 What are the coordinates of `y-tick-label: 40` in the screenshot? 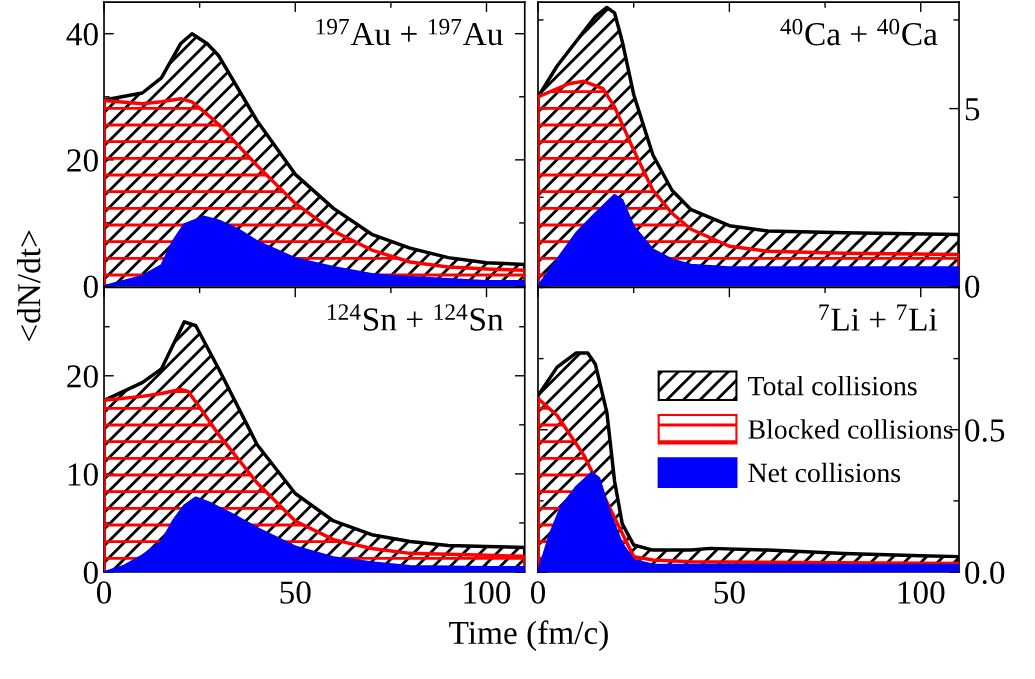 It's located at (82, 34).